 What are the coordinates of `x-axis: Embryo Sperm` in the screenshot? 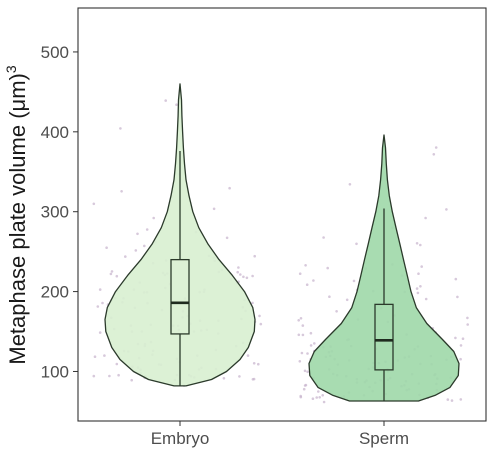 It's located at (280, 434).